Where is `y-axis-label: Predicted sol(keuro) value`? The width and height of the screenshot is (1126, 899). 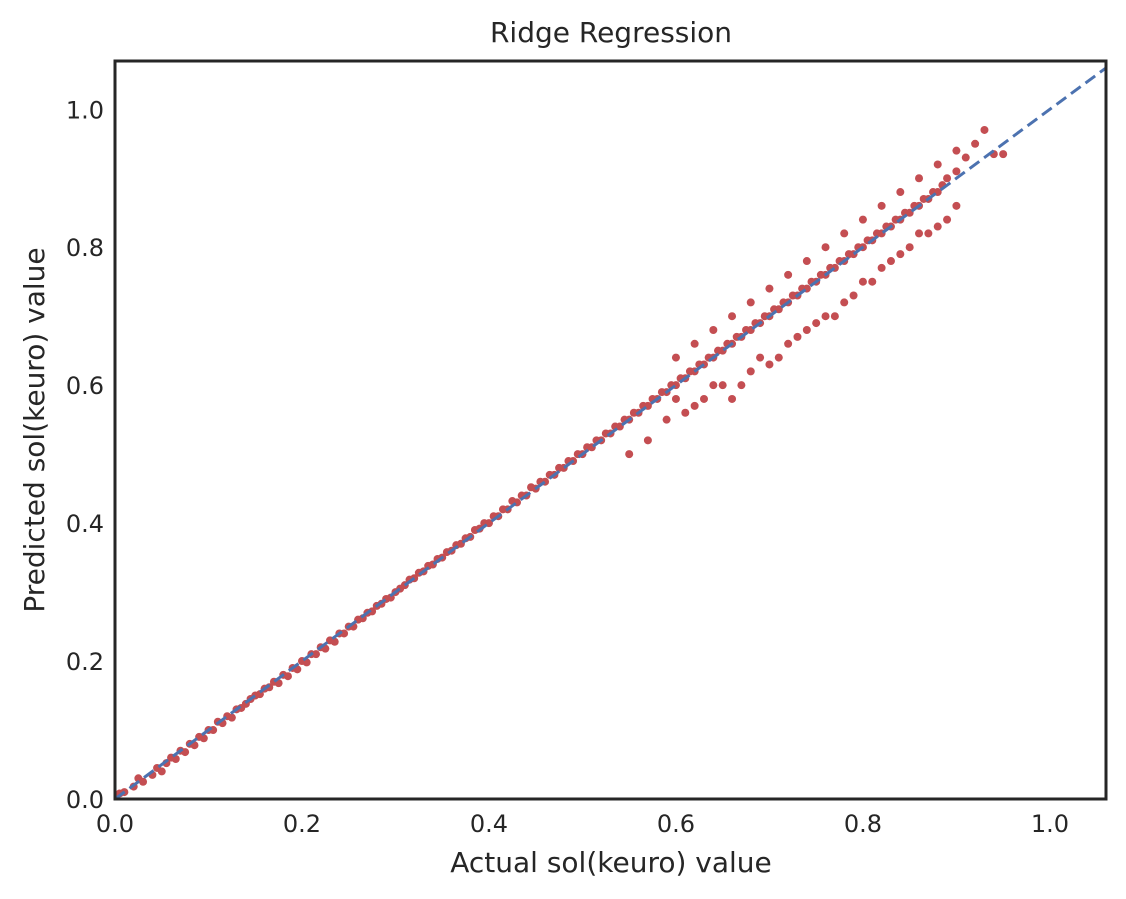 y-axis-label: Predicted sol(keuro) value is located at coordinates (34, 429).